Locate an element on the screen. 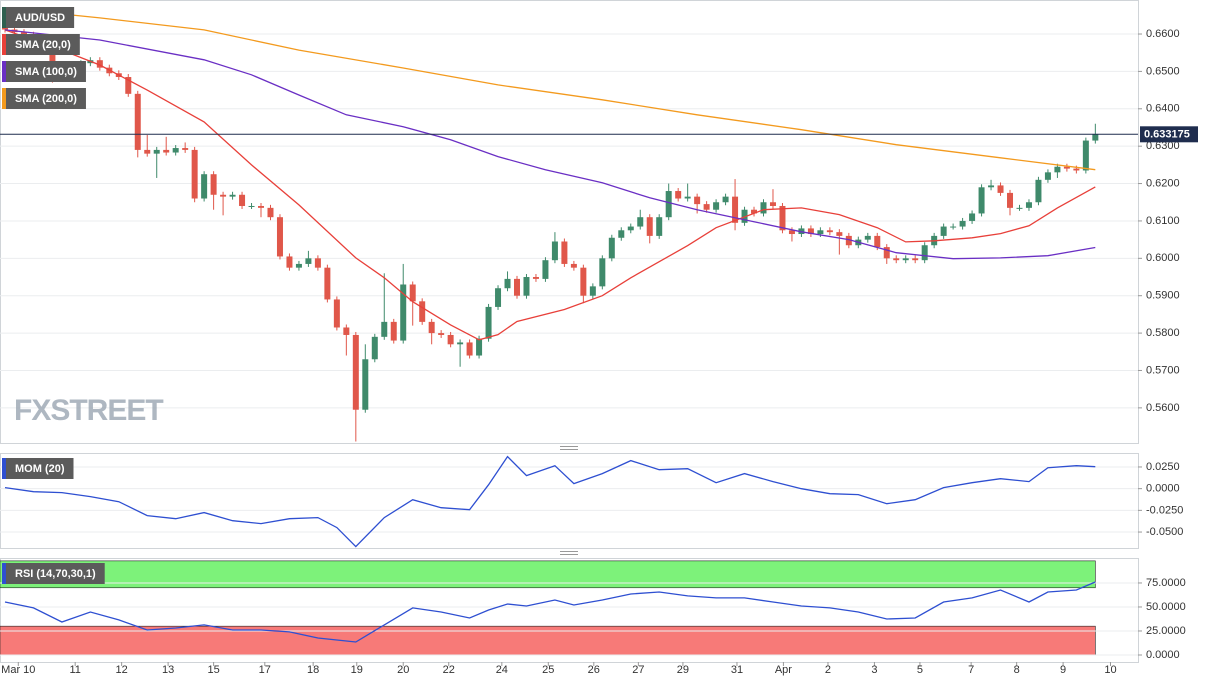 The height and width of the screenshot is (682, 1210). y-tick-label: 75.0000 is located at coordinates (1166, 583).